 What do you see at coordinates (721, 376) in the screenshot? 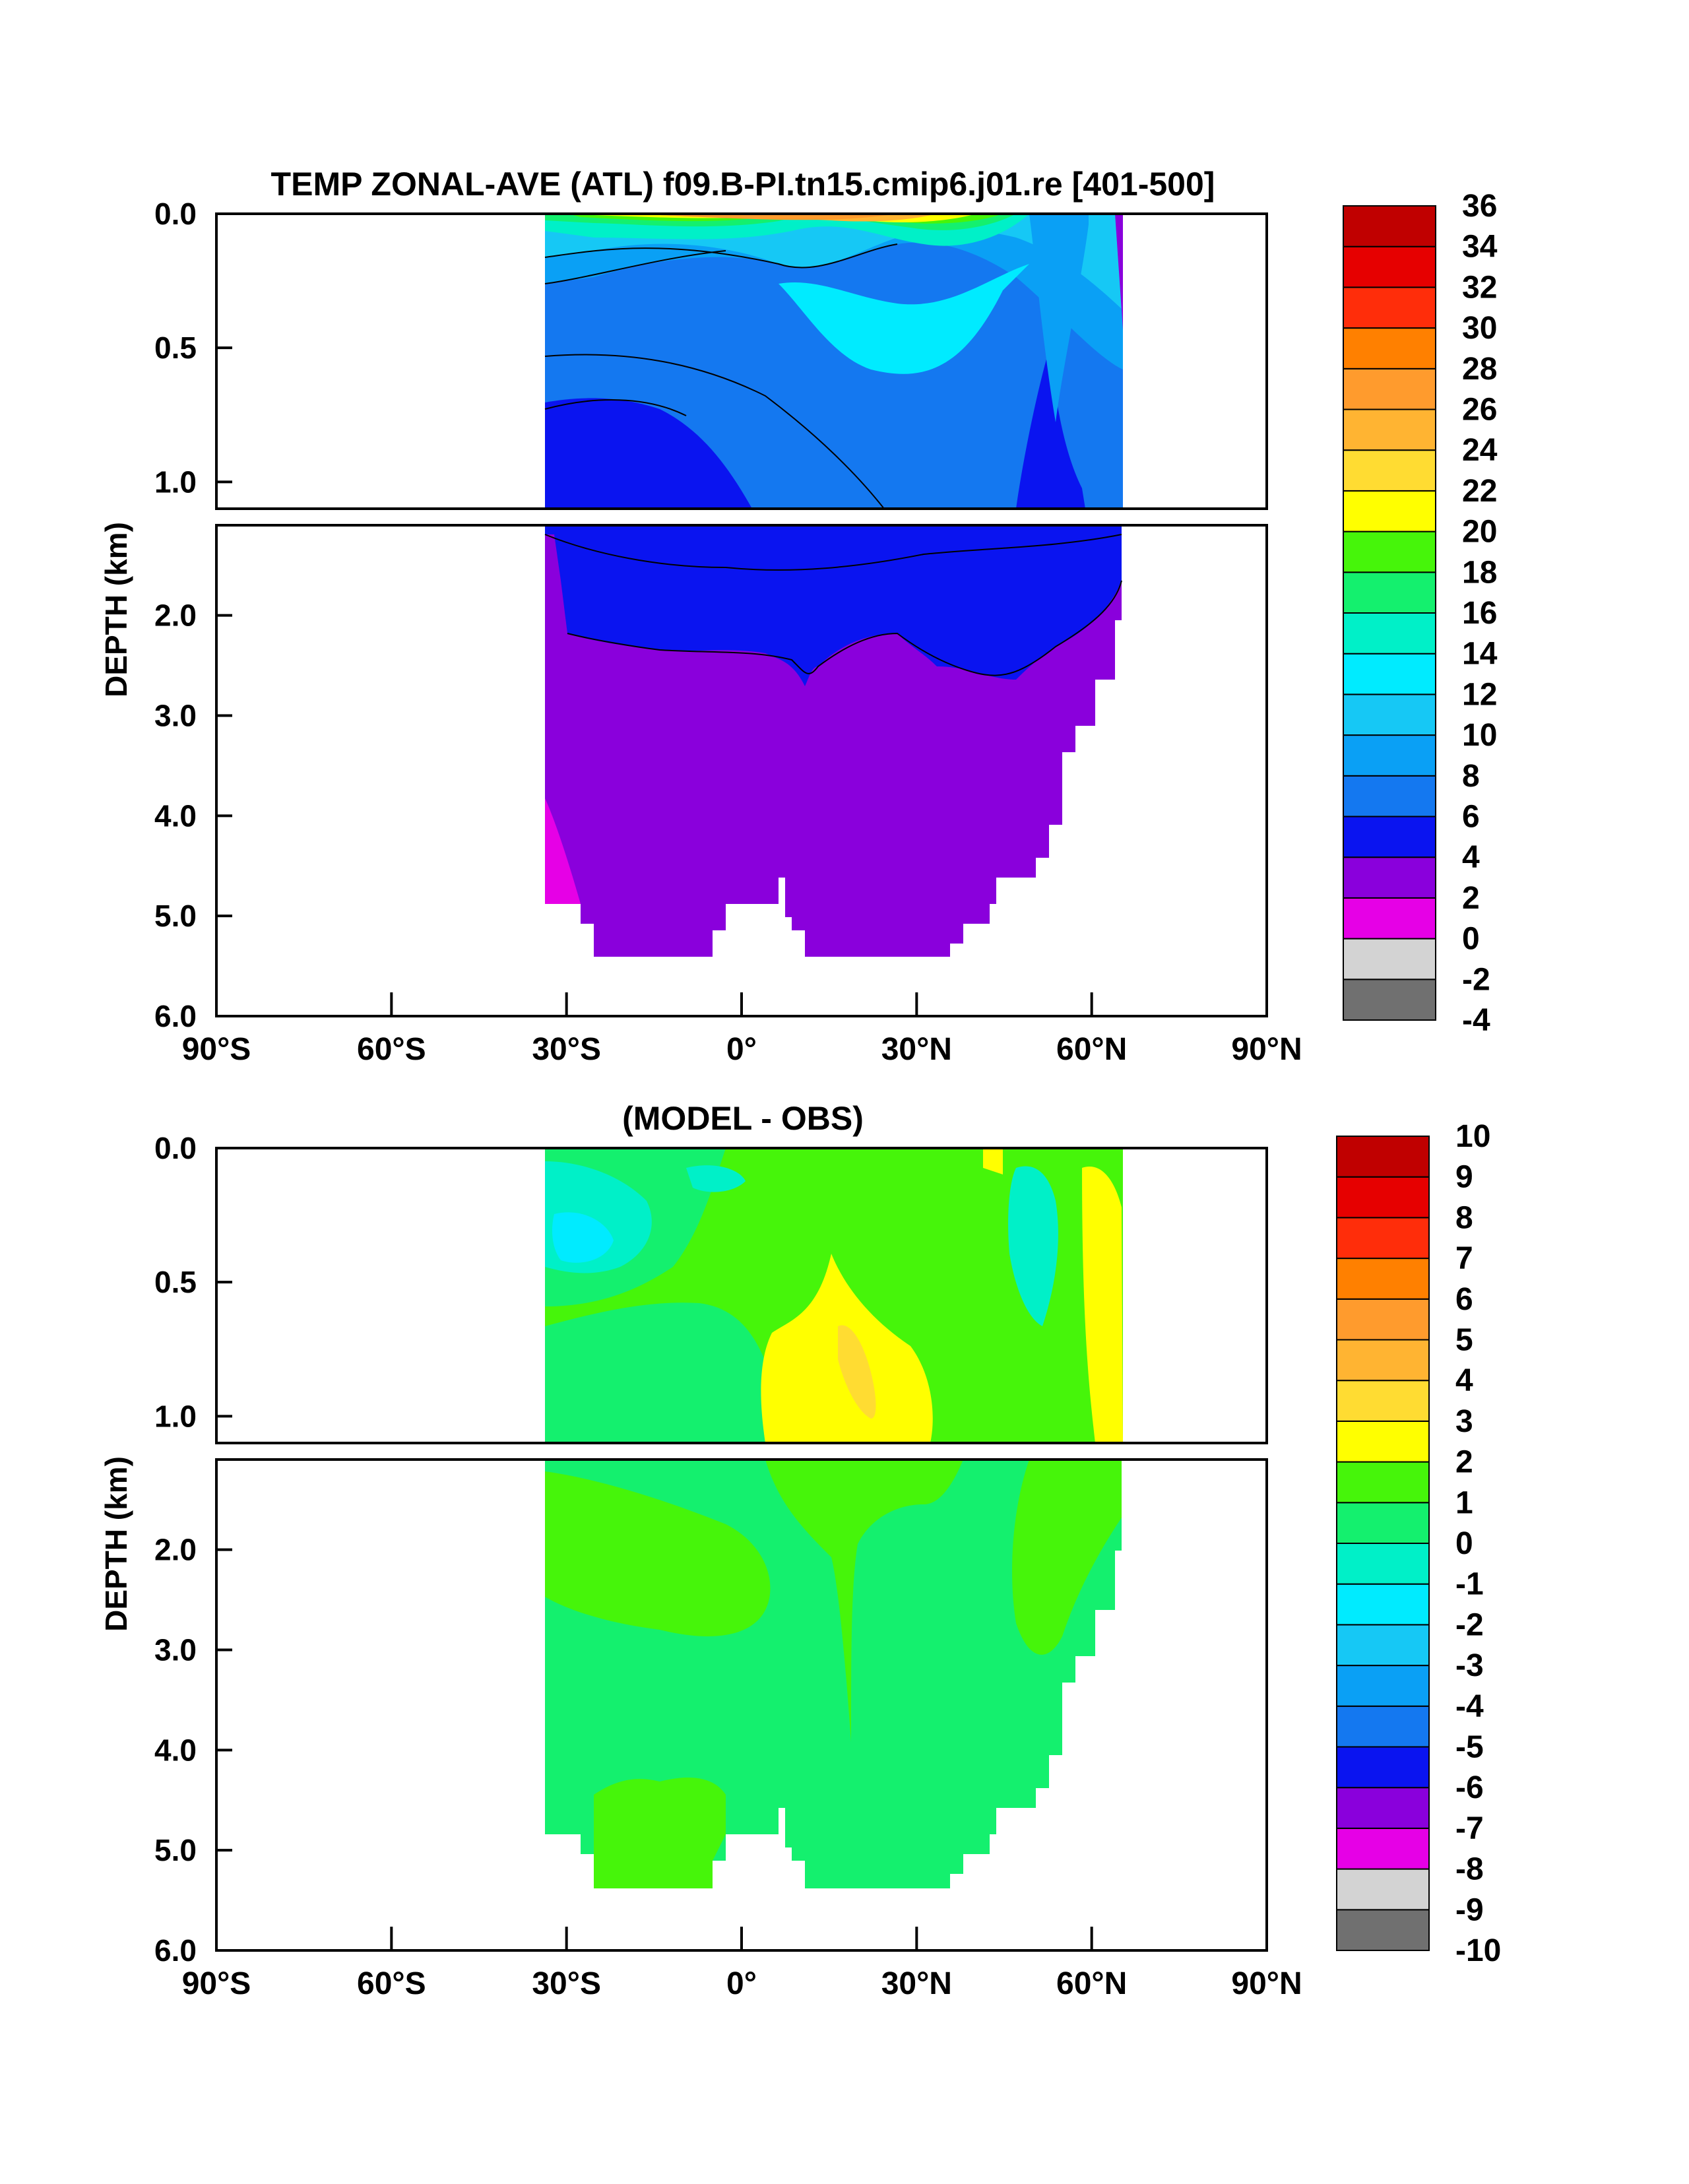
I see `top-upper-contours` at bounding box center [721, 376].